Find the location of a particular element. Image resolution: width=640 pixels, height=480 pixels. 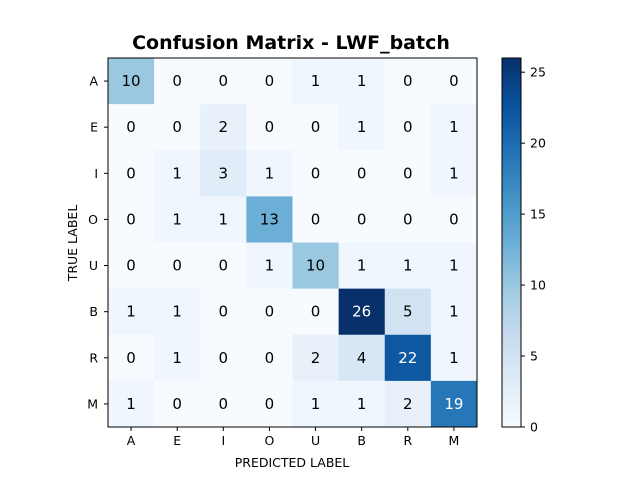

matrix-cell-B-M is located at coordinates (454, 312).